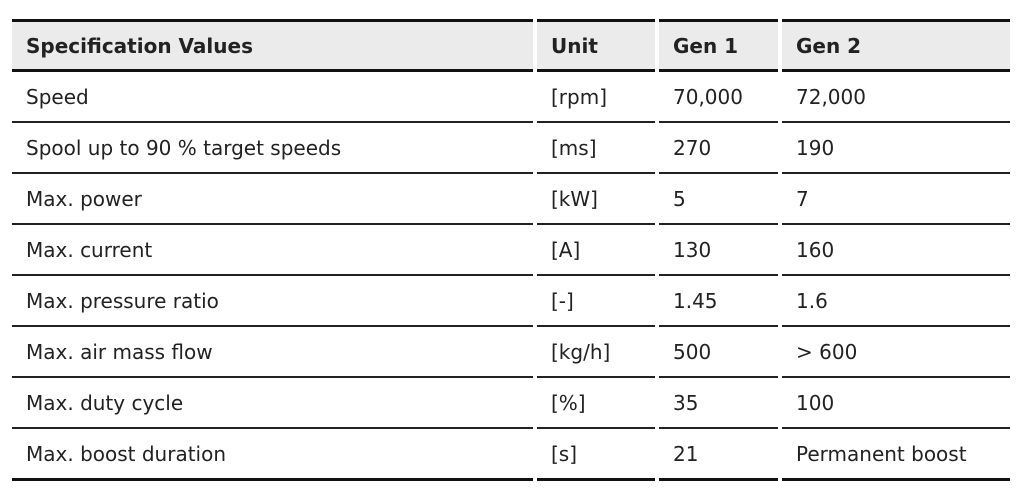 This screenshot has width=1024, height=494. What do you see at coordinates (896, 199) in the screenshot?
I see `table-cell: 7` at bounding box center [896, 199].